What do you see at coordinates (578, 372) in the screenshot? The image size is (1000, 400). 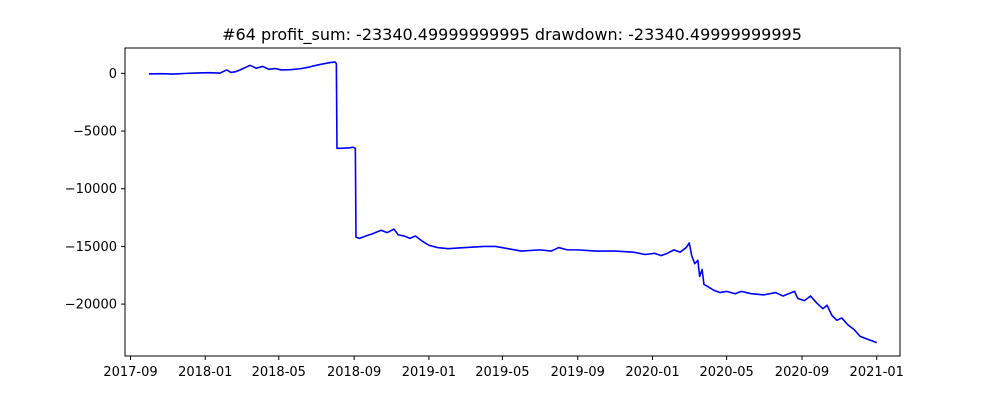 I see `x-tick-label: 2019-09` at bounding box center [578, 372].